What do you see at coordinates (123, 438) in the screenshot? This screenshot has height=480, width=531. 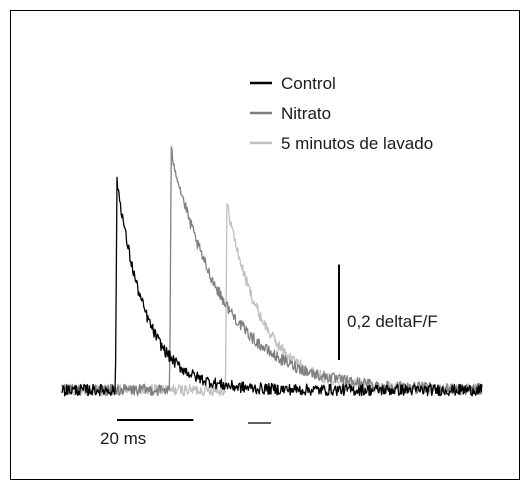 I see `x-scale-bar-label: 20 ms` at bounding box center [123, 438].